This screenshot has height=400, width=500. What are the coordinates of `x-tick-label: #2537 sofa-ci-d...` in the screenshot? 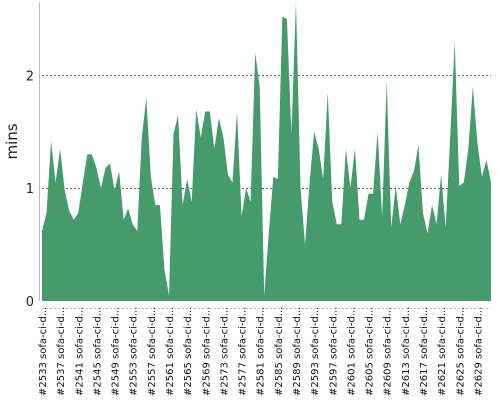 It's located at (61, 351).